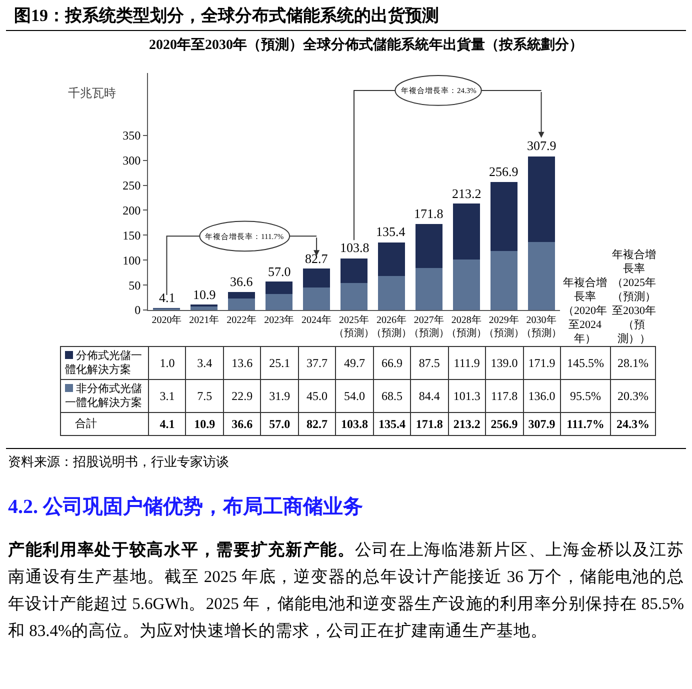 Image resolution: width=692 pixels, height=689 pixels. Describe the element at coordinates (429, 423) in the screenshot. I see `text: 171.8` at that location.